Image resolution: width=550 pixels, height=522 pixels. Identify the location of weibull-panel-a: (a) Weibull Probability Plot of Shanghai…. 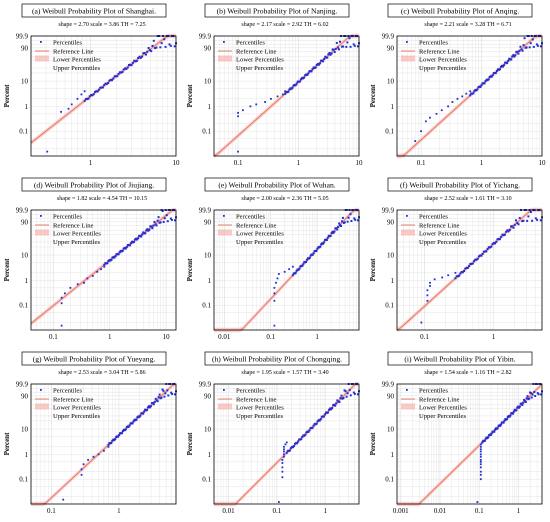
(93, 88).